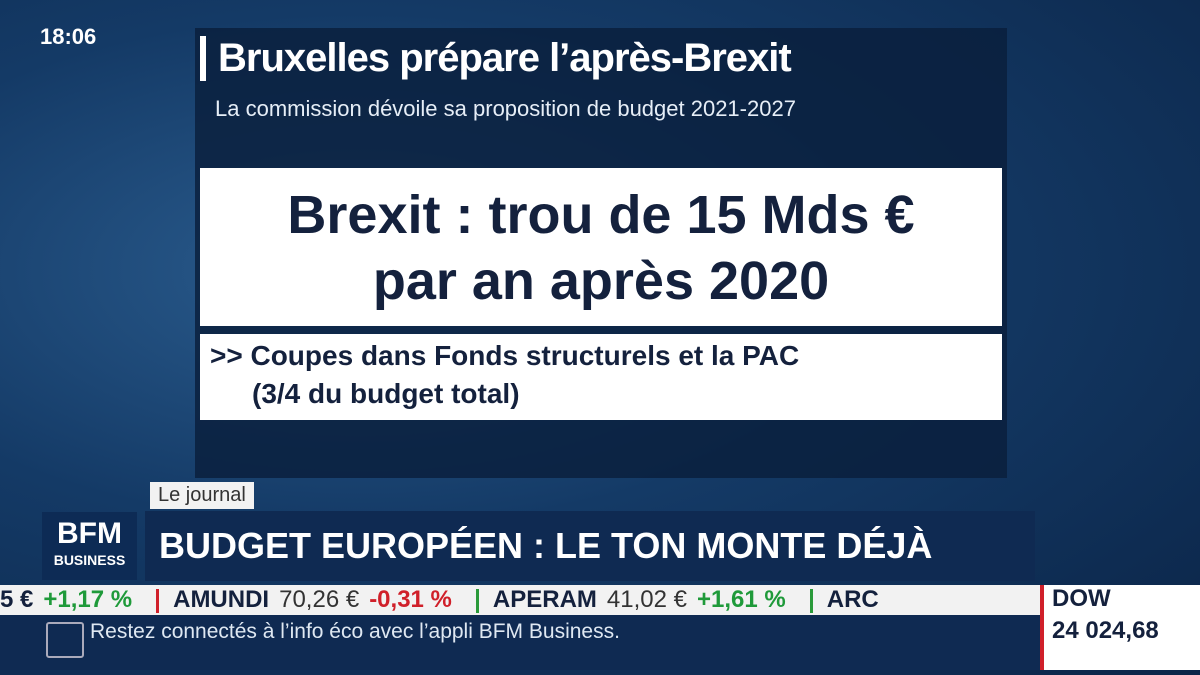  Describe the element at coordinates (646, 599) in the screenshot. I see `ticker-price: 41,02 €` at that location.